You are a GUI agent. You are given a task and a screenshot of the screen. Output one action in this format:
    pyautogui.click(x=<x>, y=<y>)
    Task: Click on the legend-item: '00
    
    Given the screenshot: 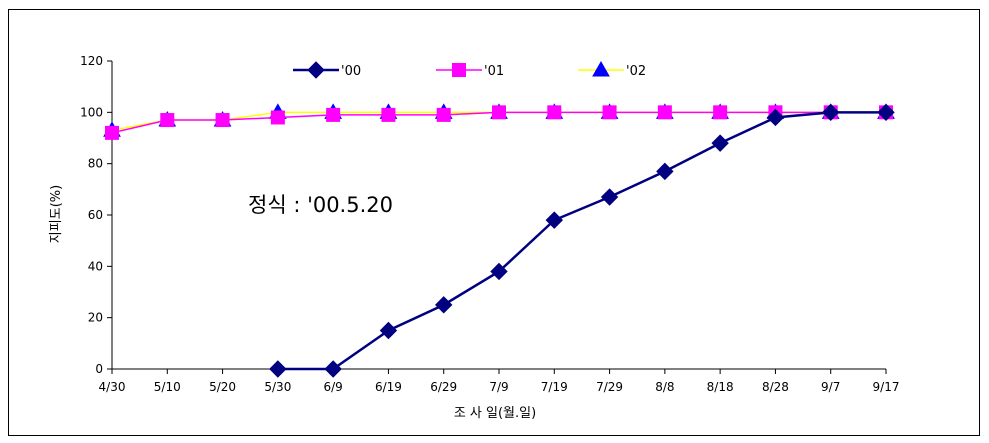 What is the action you would take?
    pyautogui.click(x=327, y=70)
    